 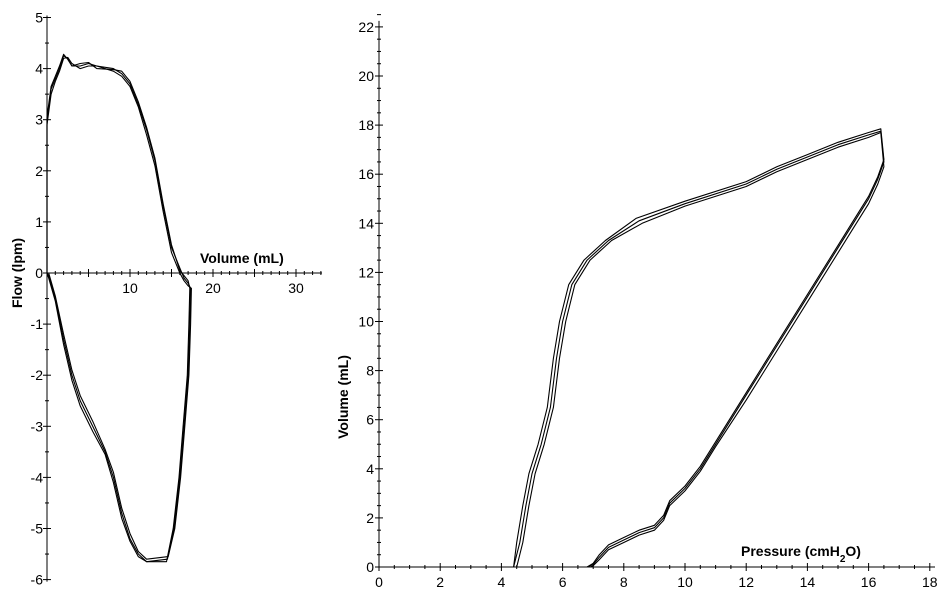 I want to click on pressure-volume-x-label: Pressure (cmH2O), so click(x=801, y=554).